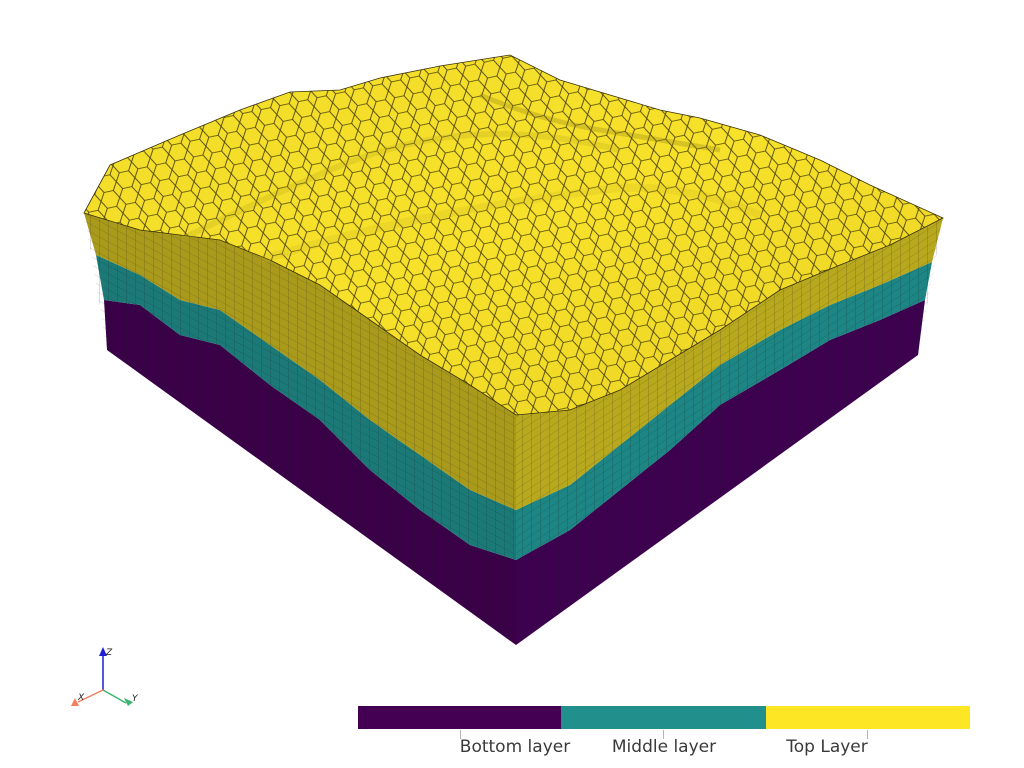  Describe the element at coordinates (103, 678) in the screenshot. I see `orientation-axes-widget: Z Y X` at that location.